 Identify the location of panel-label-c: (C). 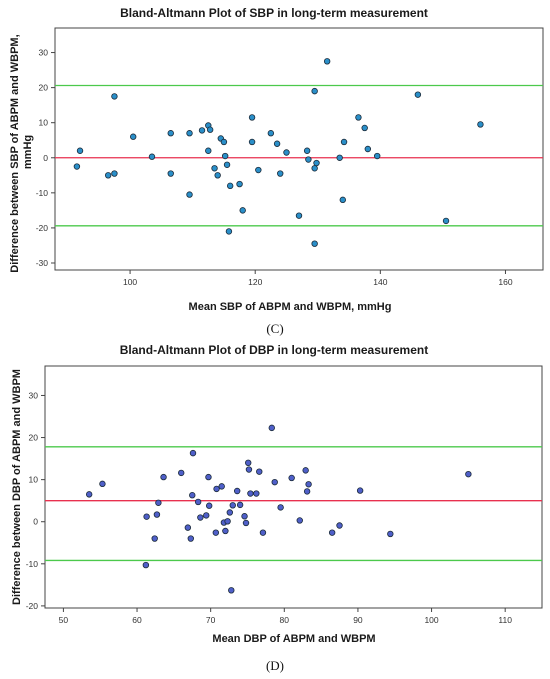
(274, 328).